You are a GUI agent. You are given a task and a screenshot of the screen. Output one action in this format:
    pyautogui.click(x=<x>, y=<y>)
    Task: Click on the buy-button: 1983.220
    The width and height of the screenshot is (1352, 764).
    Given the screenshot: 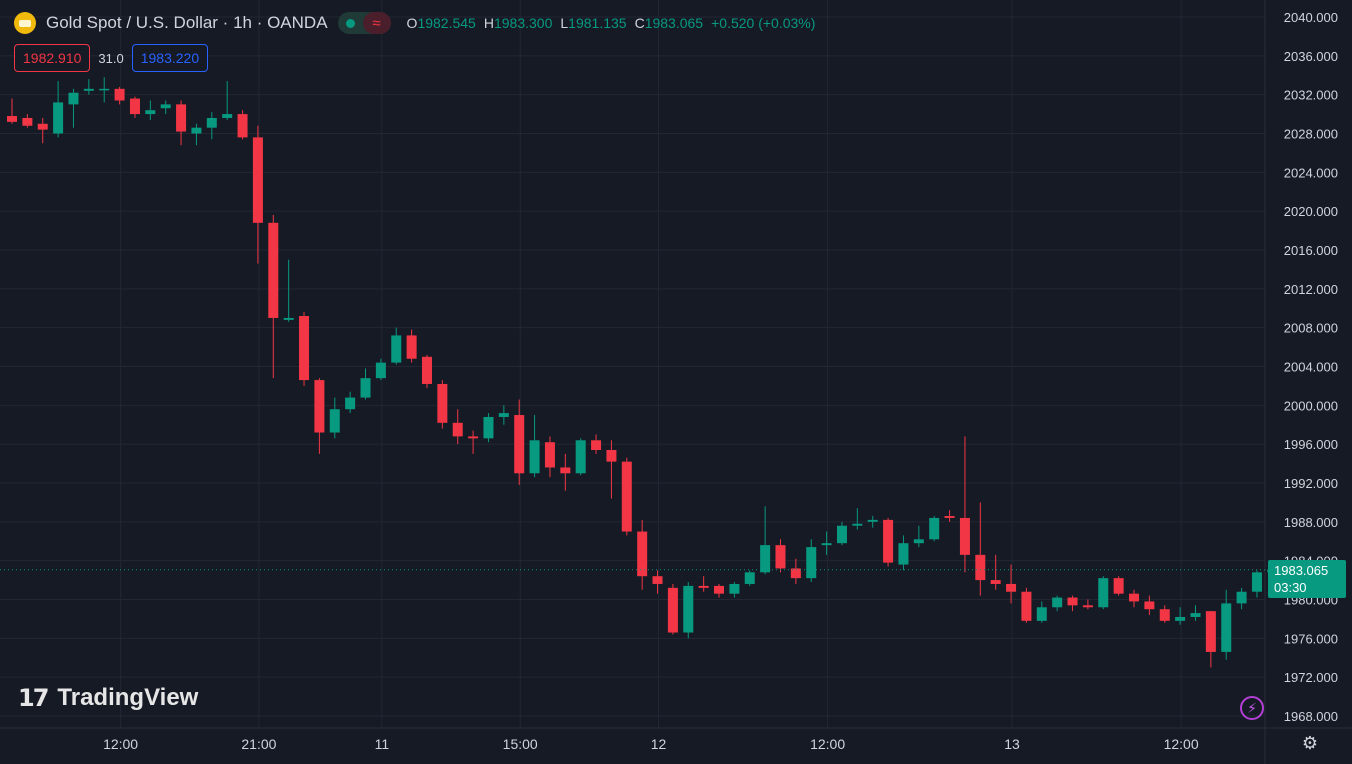 What is the action you would take?
    pyautogui.click(x=170, y=58)
    